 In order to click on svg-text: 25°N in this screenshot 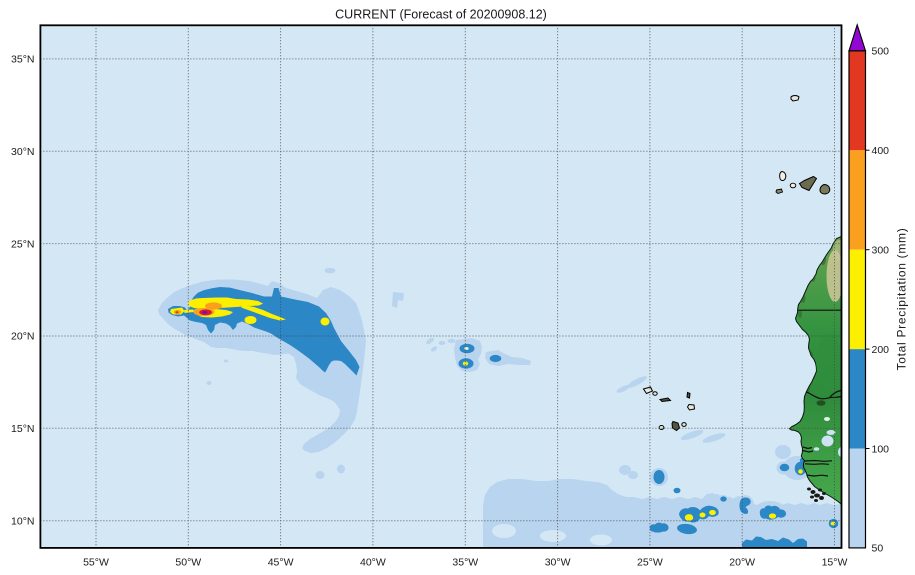, I will do `click(22, 244)`.